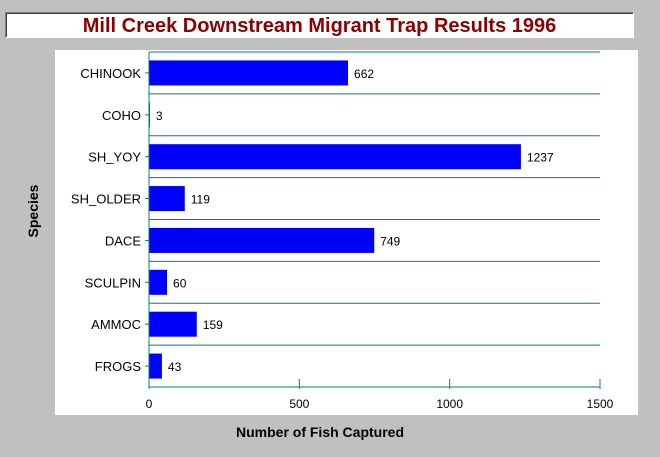  Describe the element at coordinates (113, 282) in the screenshot. I see `category-label: SCULPIN` at that location.